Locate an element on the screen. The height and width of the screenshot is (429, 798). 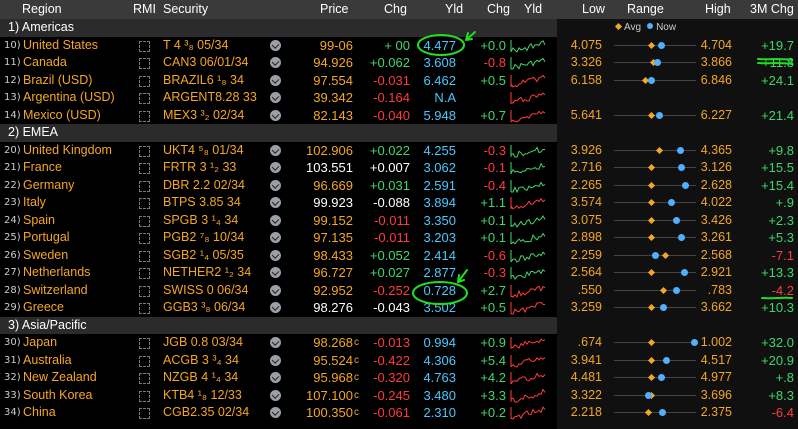
yield-change: -0.1 is located at coordinates (494, 167).